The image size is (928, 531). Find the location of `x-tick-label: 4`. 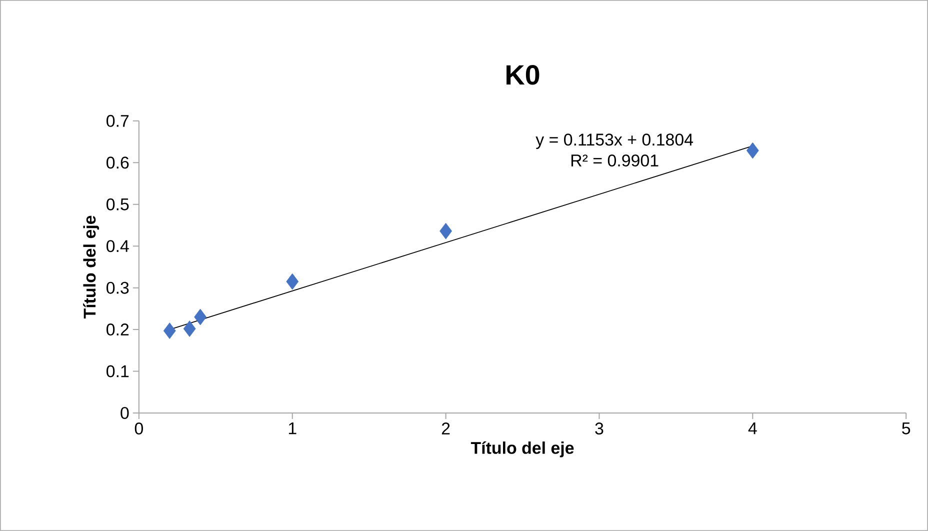

x-tick-label: 4 is located at coordinates (752, 428).